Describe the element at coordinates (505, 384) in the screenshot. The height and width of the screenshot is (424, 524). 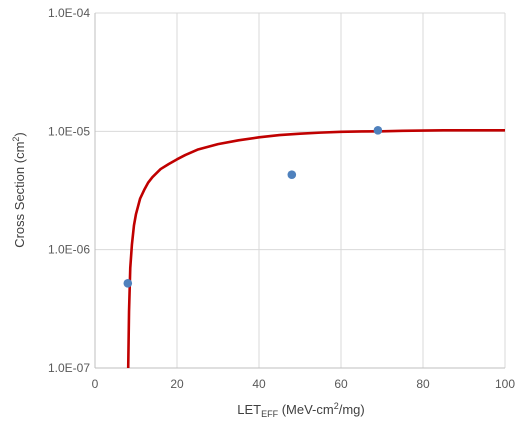
I see `x-tick-label: 100` at that location.